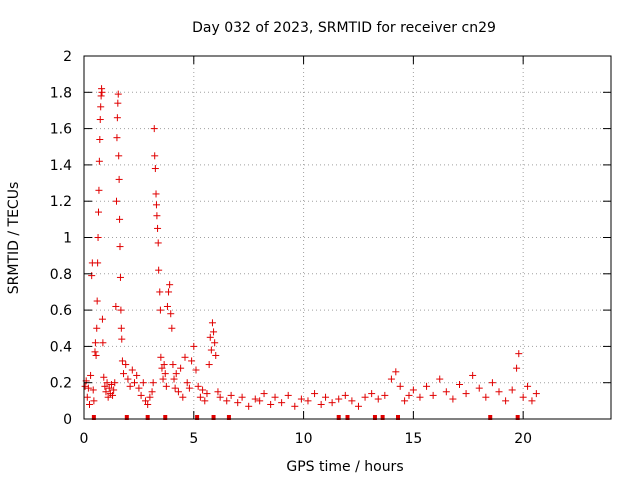 The image size is (640, 480). What do you see at coordinates (67, 420) in the screenshot?
I see `y-tick-label: 0` at bounding box center [67, 420].